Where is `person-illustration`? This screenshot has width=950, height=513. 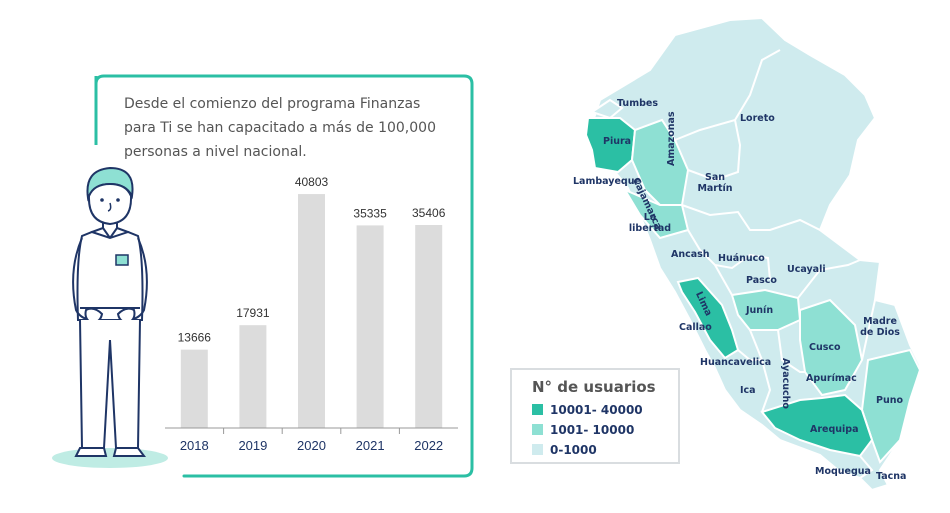 person-illustration is located at coordinates (110, 317).